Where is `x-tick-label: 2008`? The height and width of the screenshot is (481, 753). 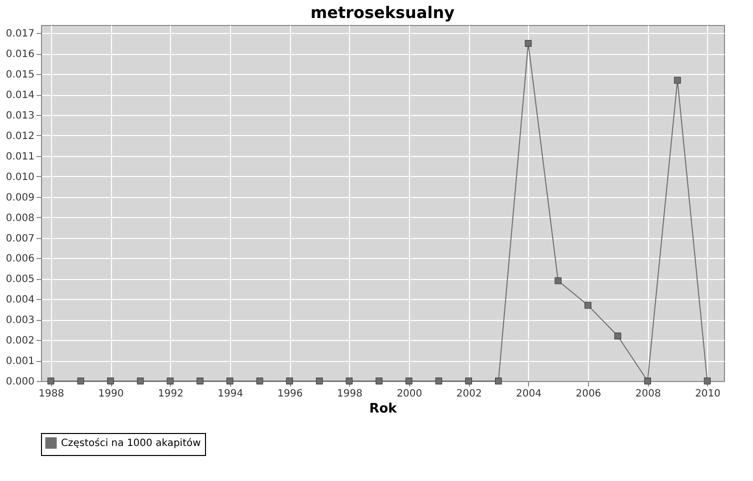
x-tick-label: 2008 is located at coordinates (648, 394).